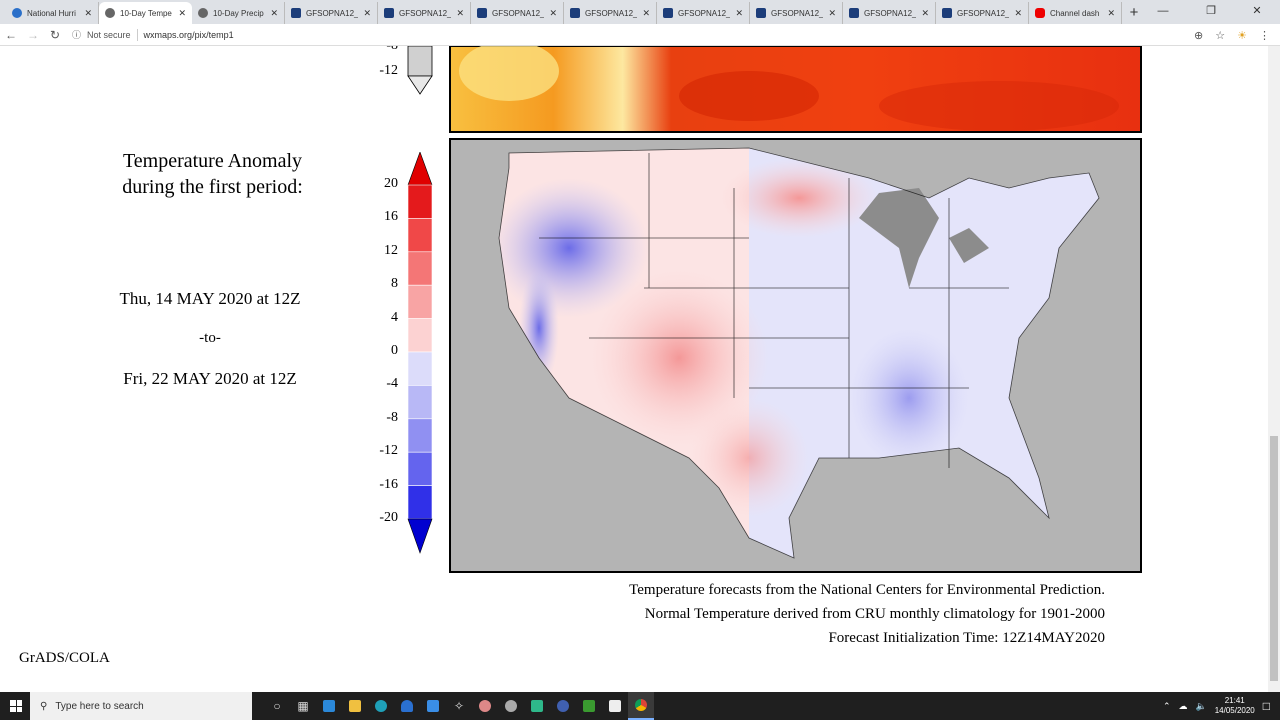 The width and height of the screenshot is (1280, 720). Describe the element at coordinates (52, 13) in the screenshot. I see `tab: National Hurri ✕` at that location.